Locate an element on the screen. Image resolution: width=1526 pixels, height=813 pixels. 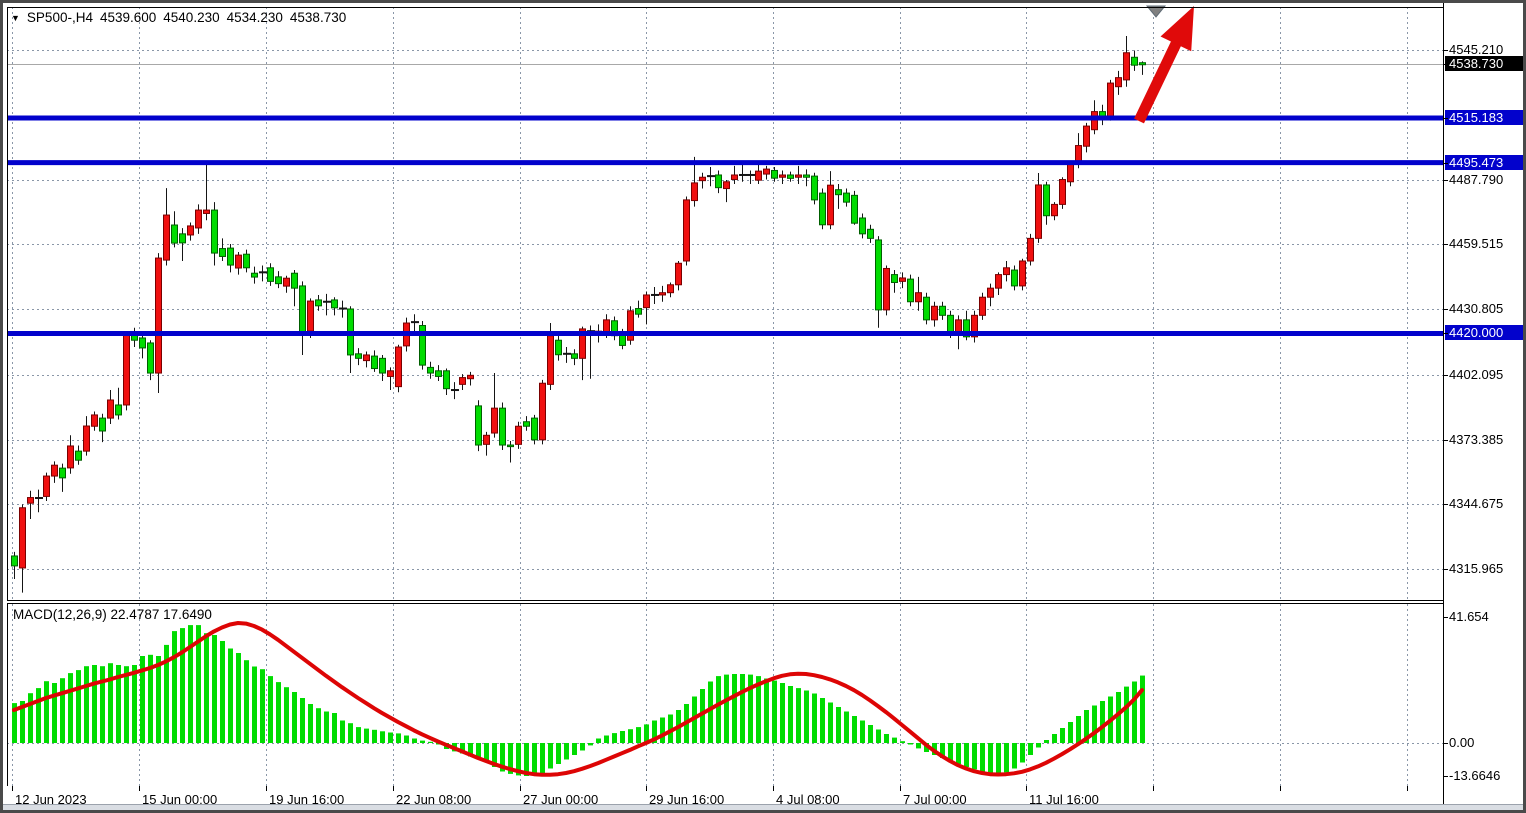
ohlc-low: 4534.230 is located at coordinates (254, 17).